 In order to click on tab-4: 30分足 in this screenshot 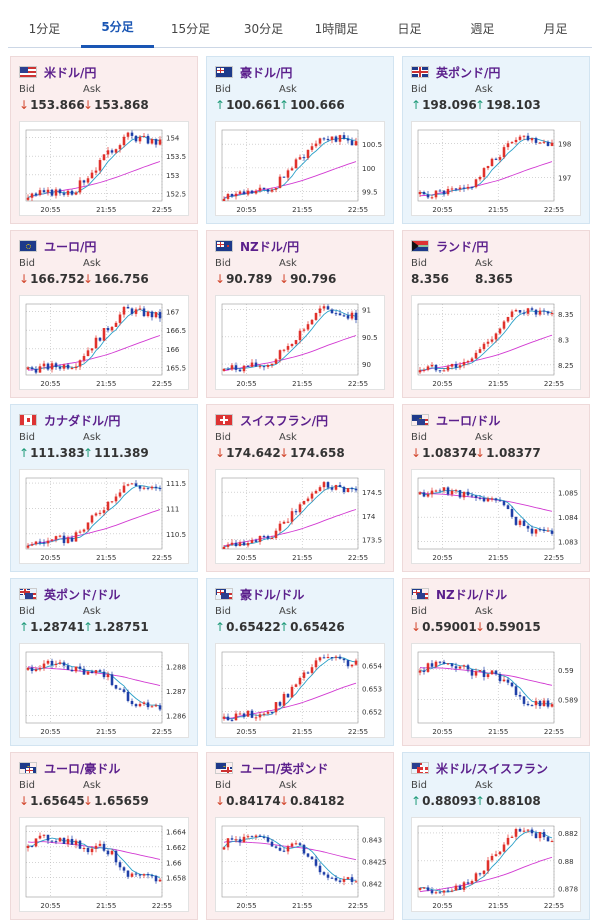, I will do `click(263, 28)`.